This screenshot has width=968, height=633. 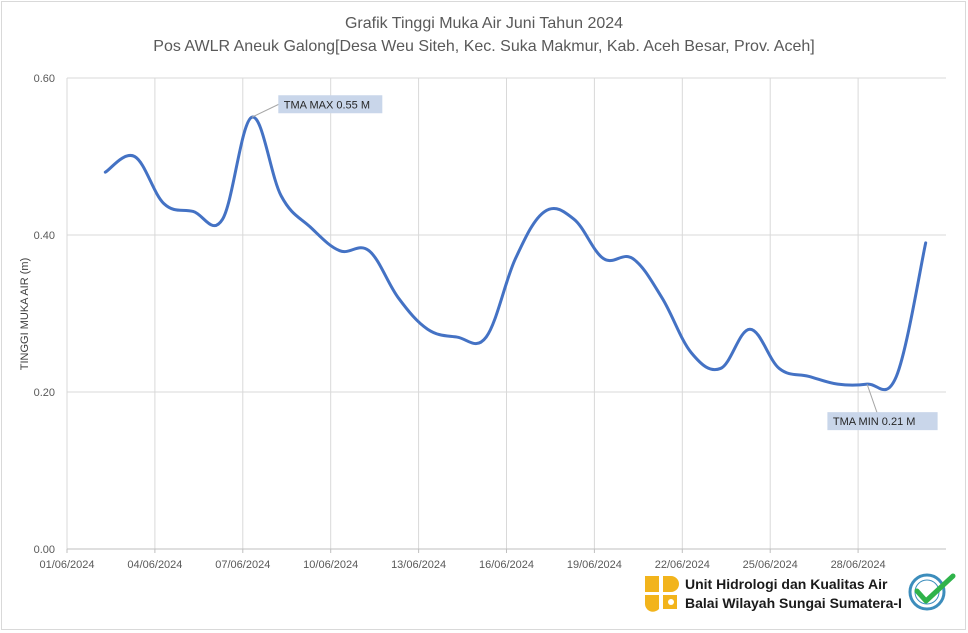 I want to click on x-tick-label: 01/06/2024, so click(x=66, y=565).